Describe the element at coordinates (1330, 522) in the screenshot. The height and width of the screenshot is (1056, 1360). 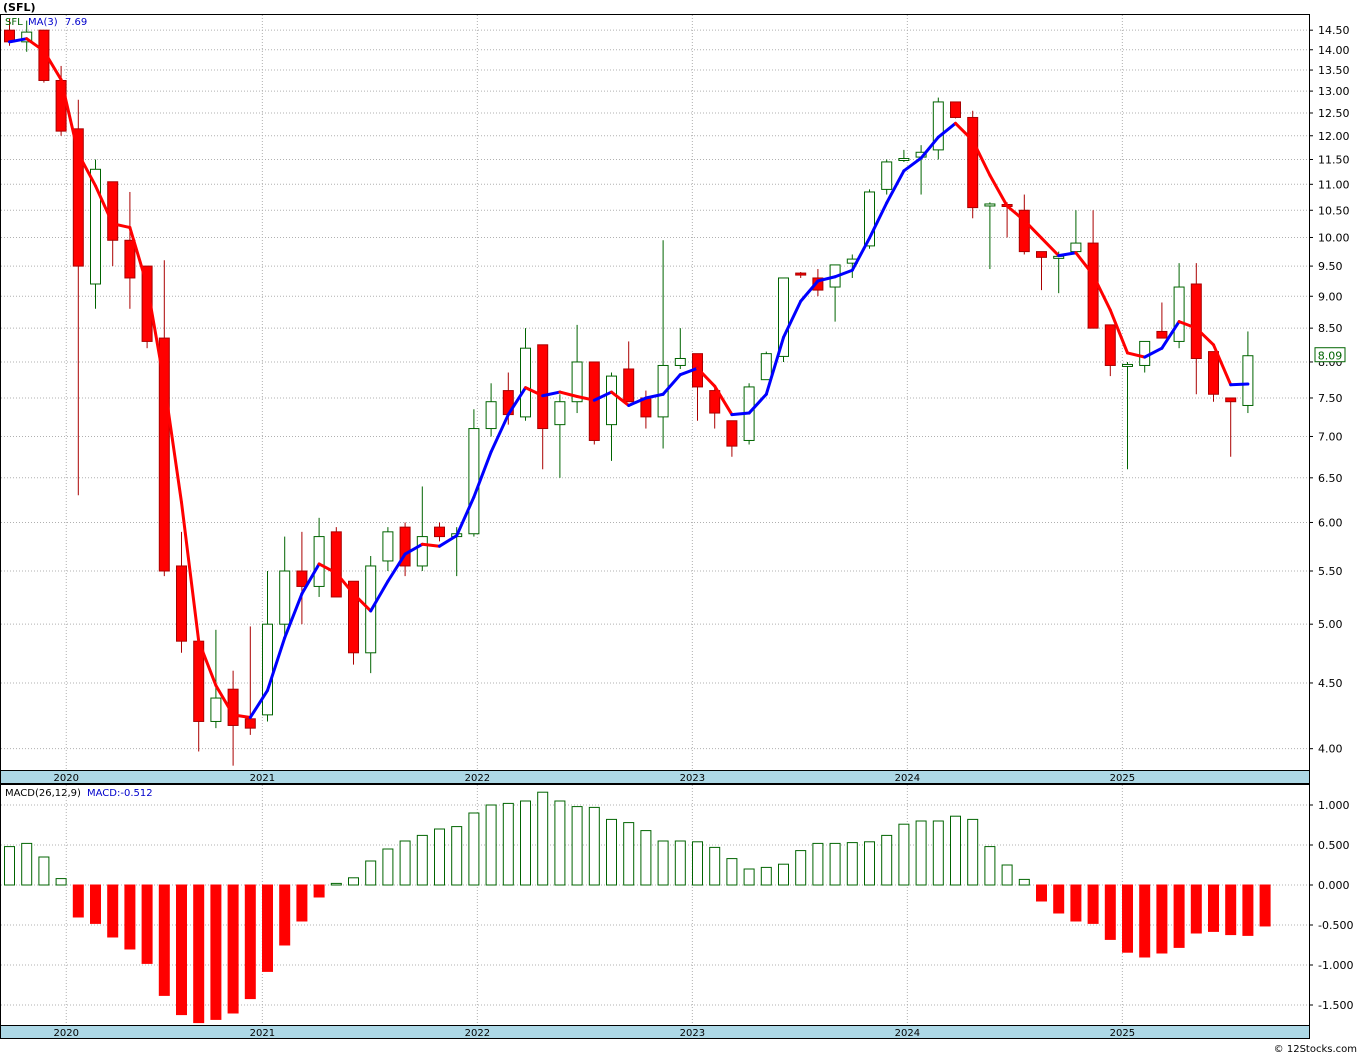
I see `price-tick-label: 6.00` at that location.